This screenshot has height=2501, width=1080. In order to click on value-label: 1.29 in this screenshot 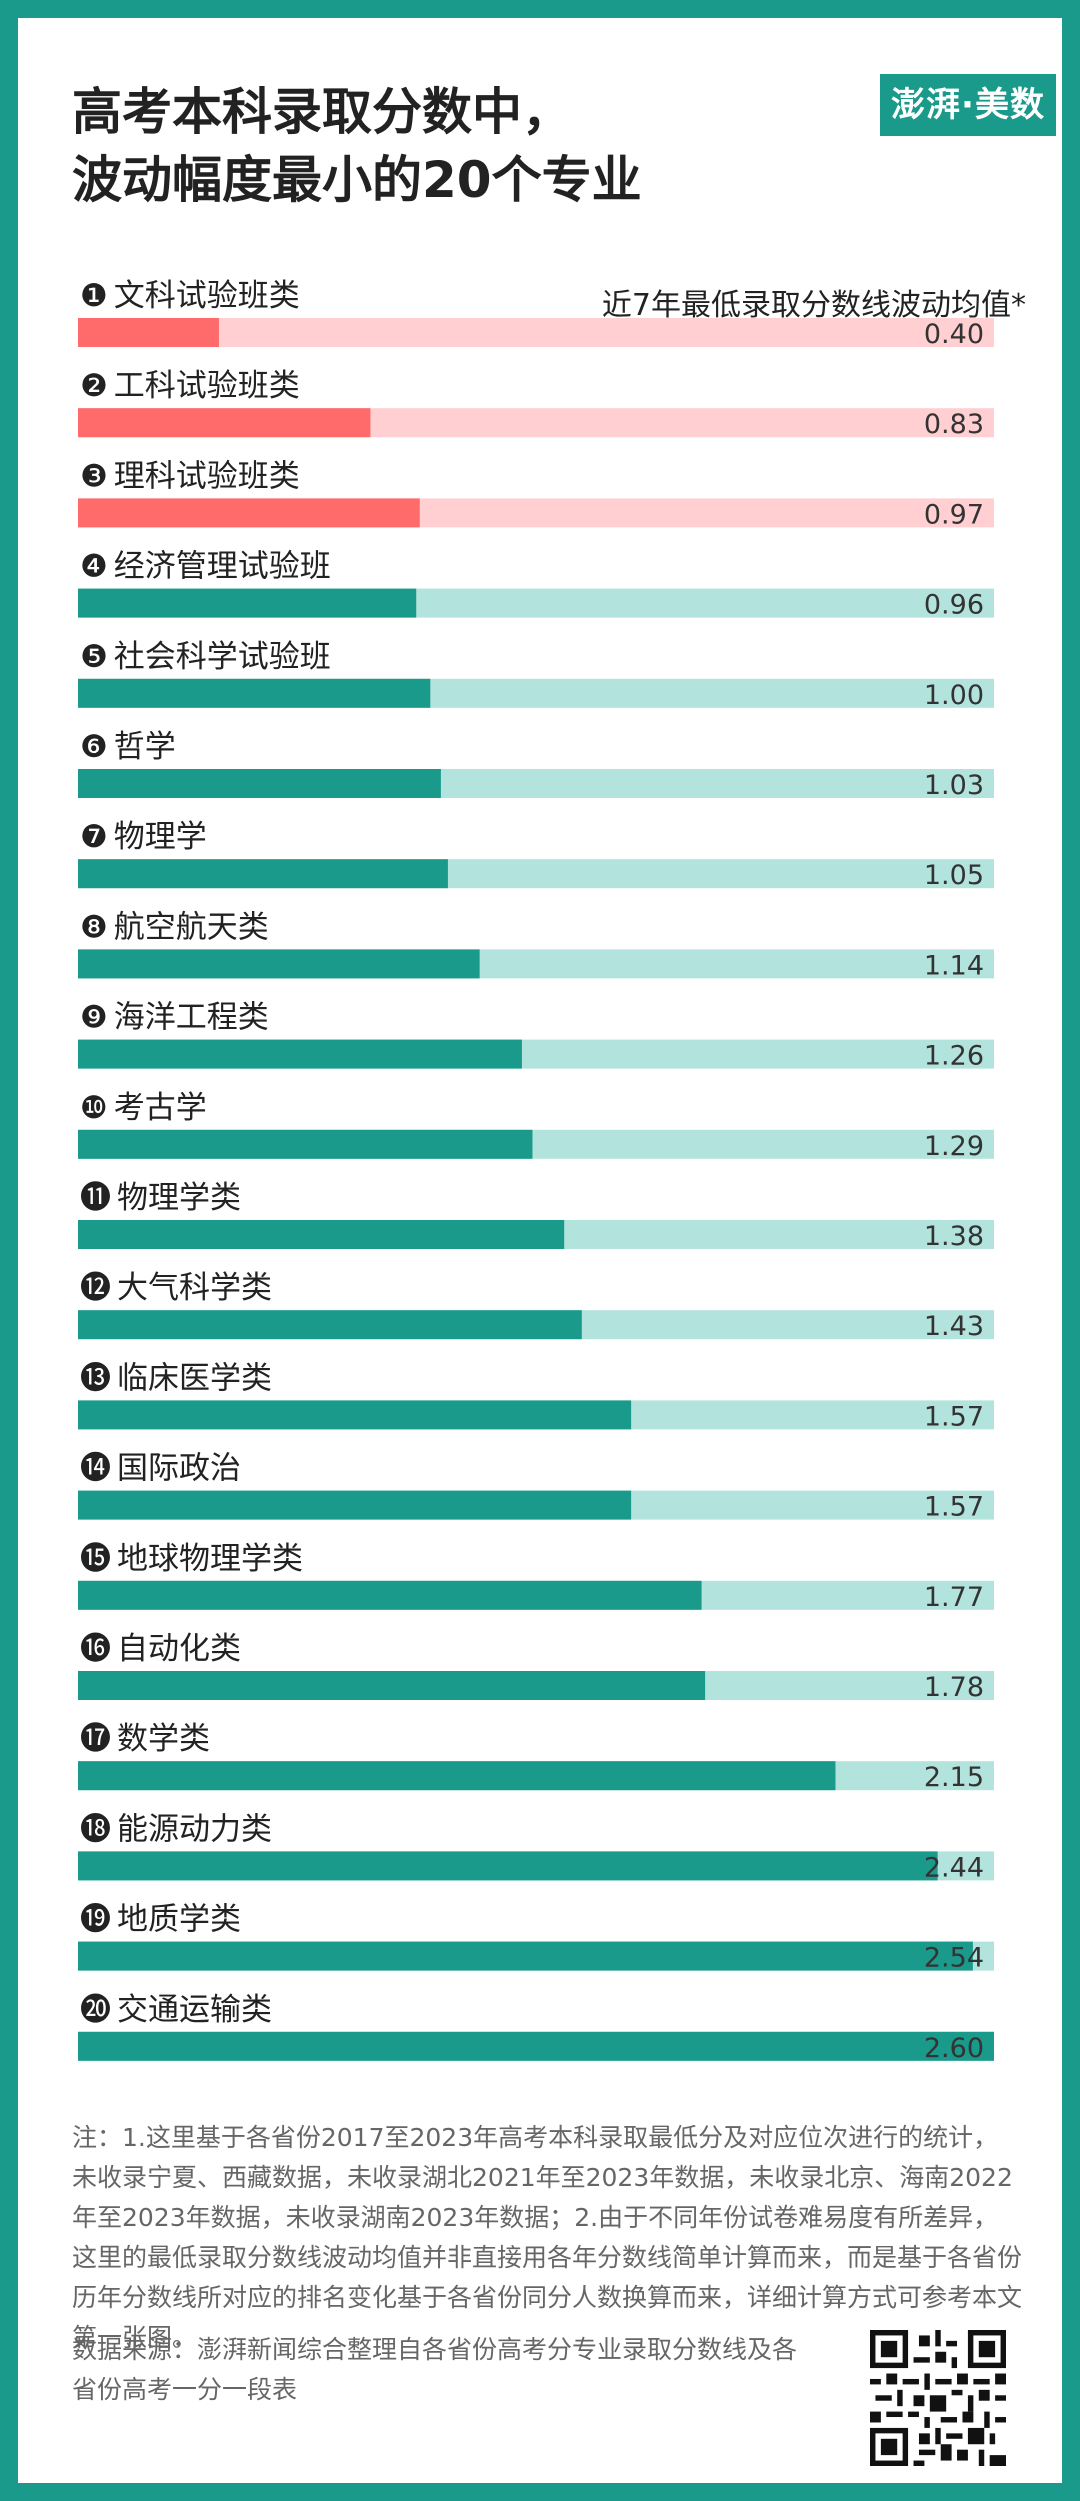, I will do `click(954, 1146)`.